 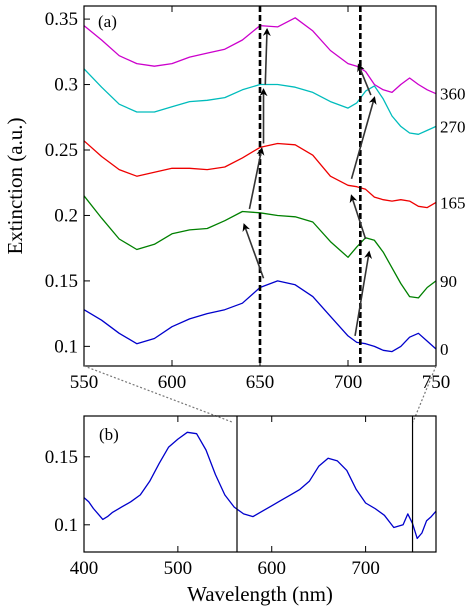 What do you see at coordinates (109, 434) in the screenshot?
I see `panel-b-label: (b)` at bounding box center [109, 434].